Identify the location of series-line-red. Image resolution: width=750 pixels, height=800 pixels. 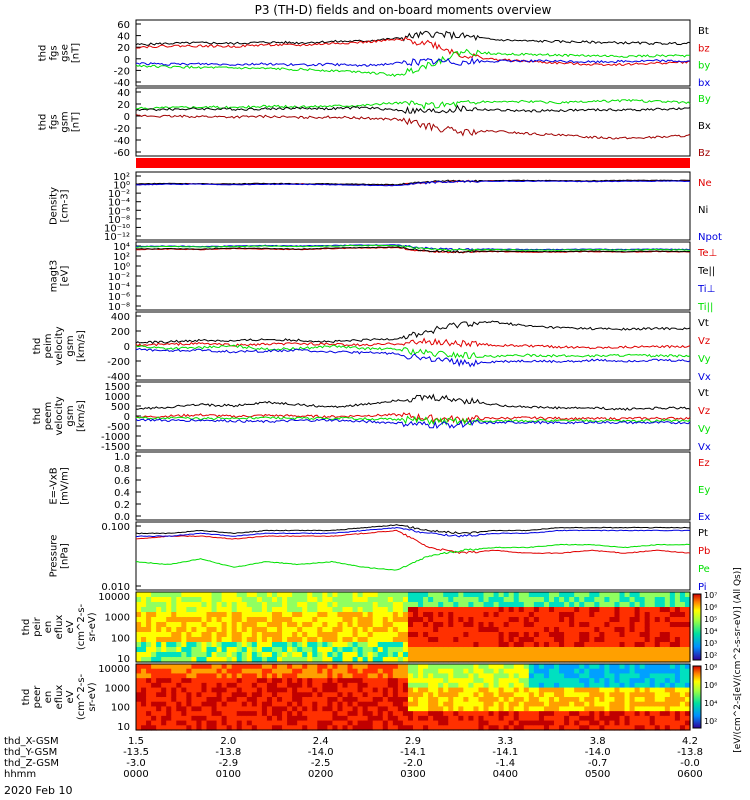
(413, 343).